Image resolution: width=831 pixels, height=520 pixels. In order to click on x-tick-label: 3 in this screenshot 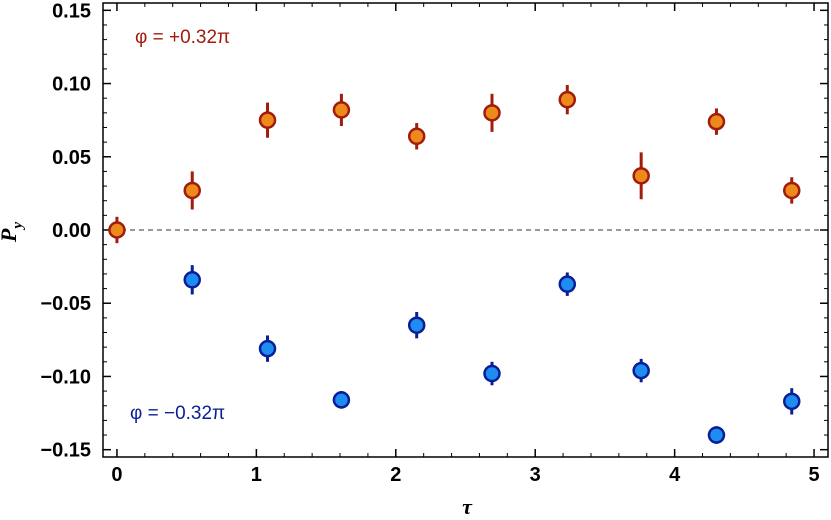, I will do `click(535, 475)`.